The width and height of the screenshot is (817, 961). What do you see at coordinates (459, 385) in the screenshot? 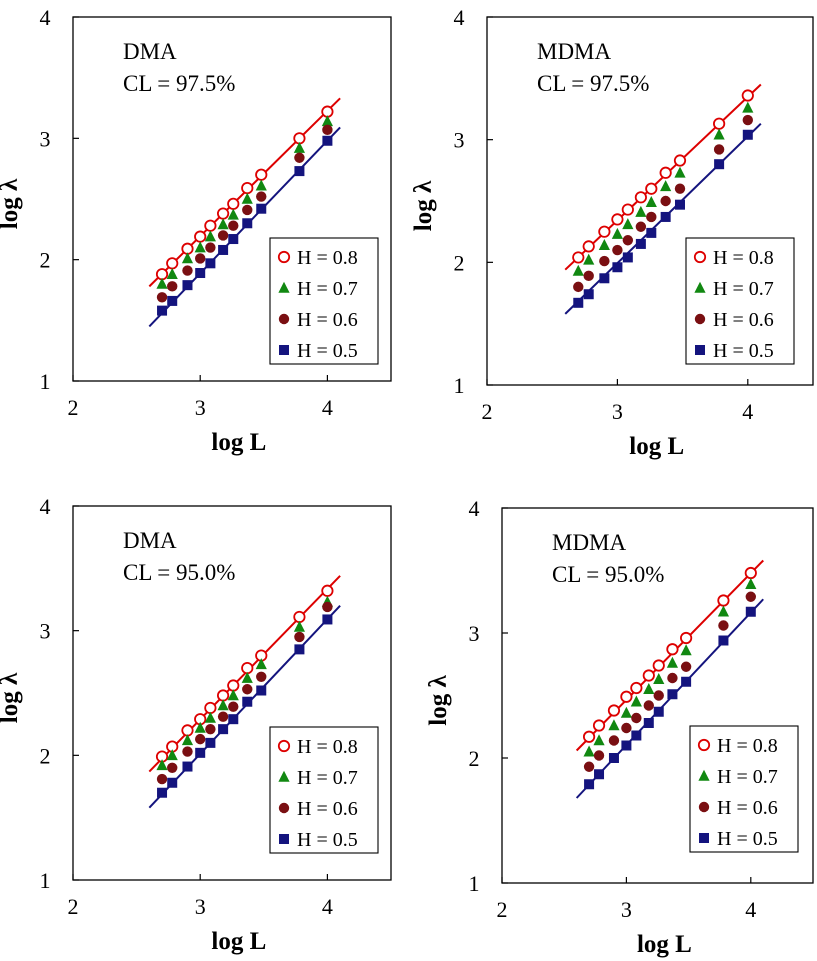
I see `y-tick-label: 1` at bounding box center [459, 385].